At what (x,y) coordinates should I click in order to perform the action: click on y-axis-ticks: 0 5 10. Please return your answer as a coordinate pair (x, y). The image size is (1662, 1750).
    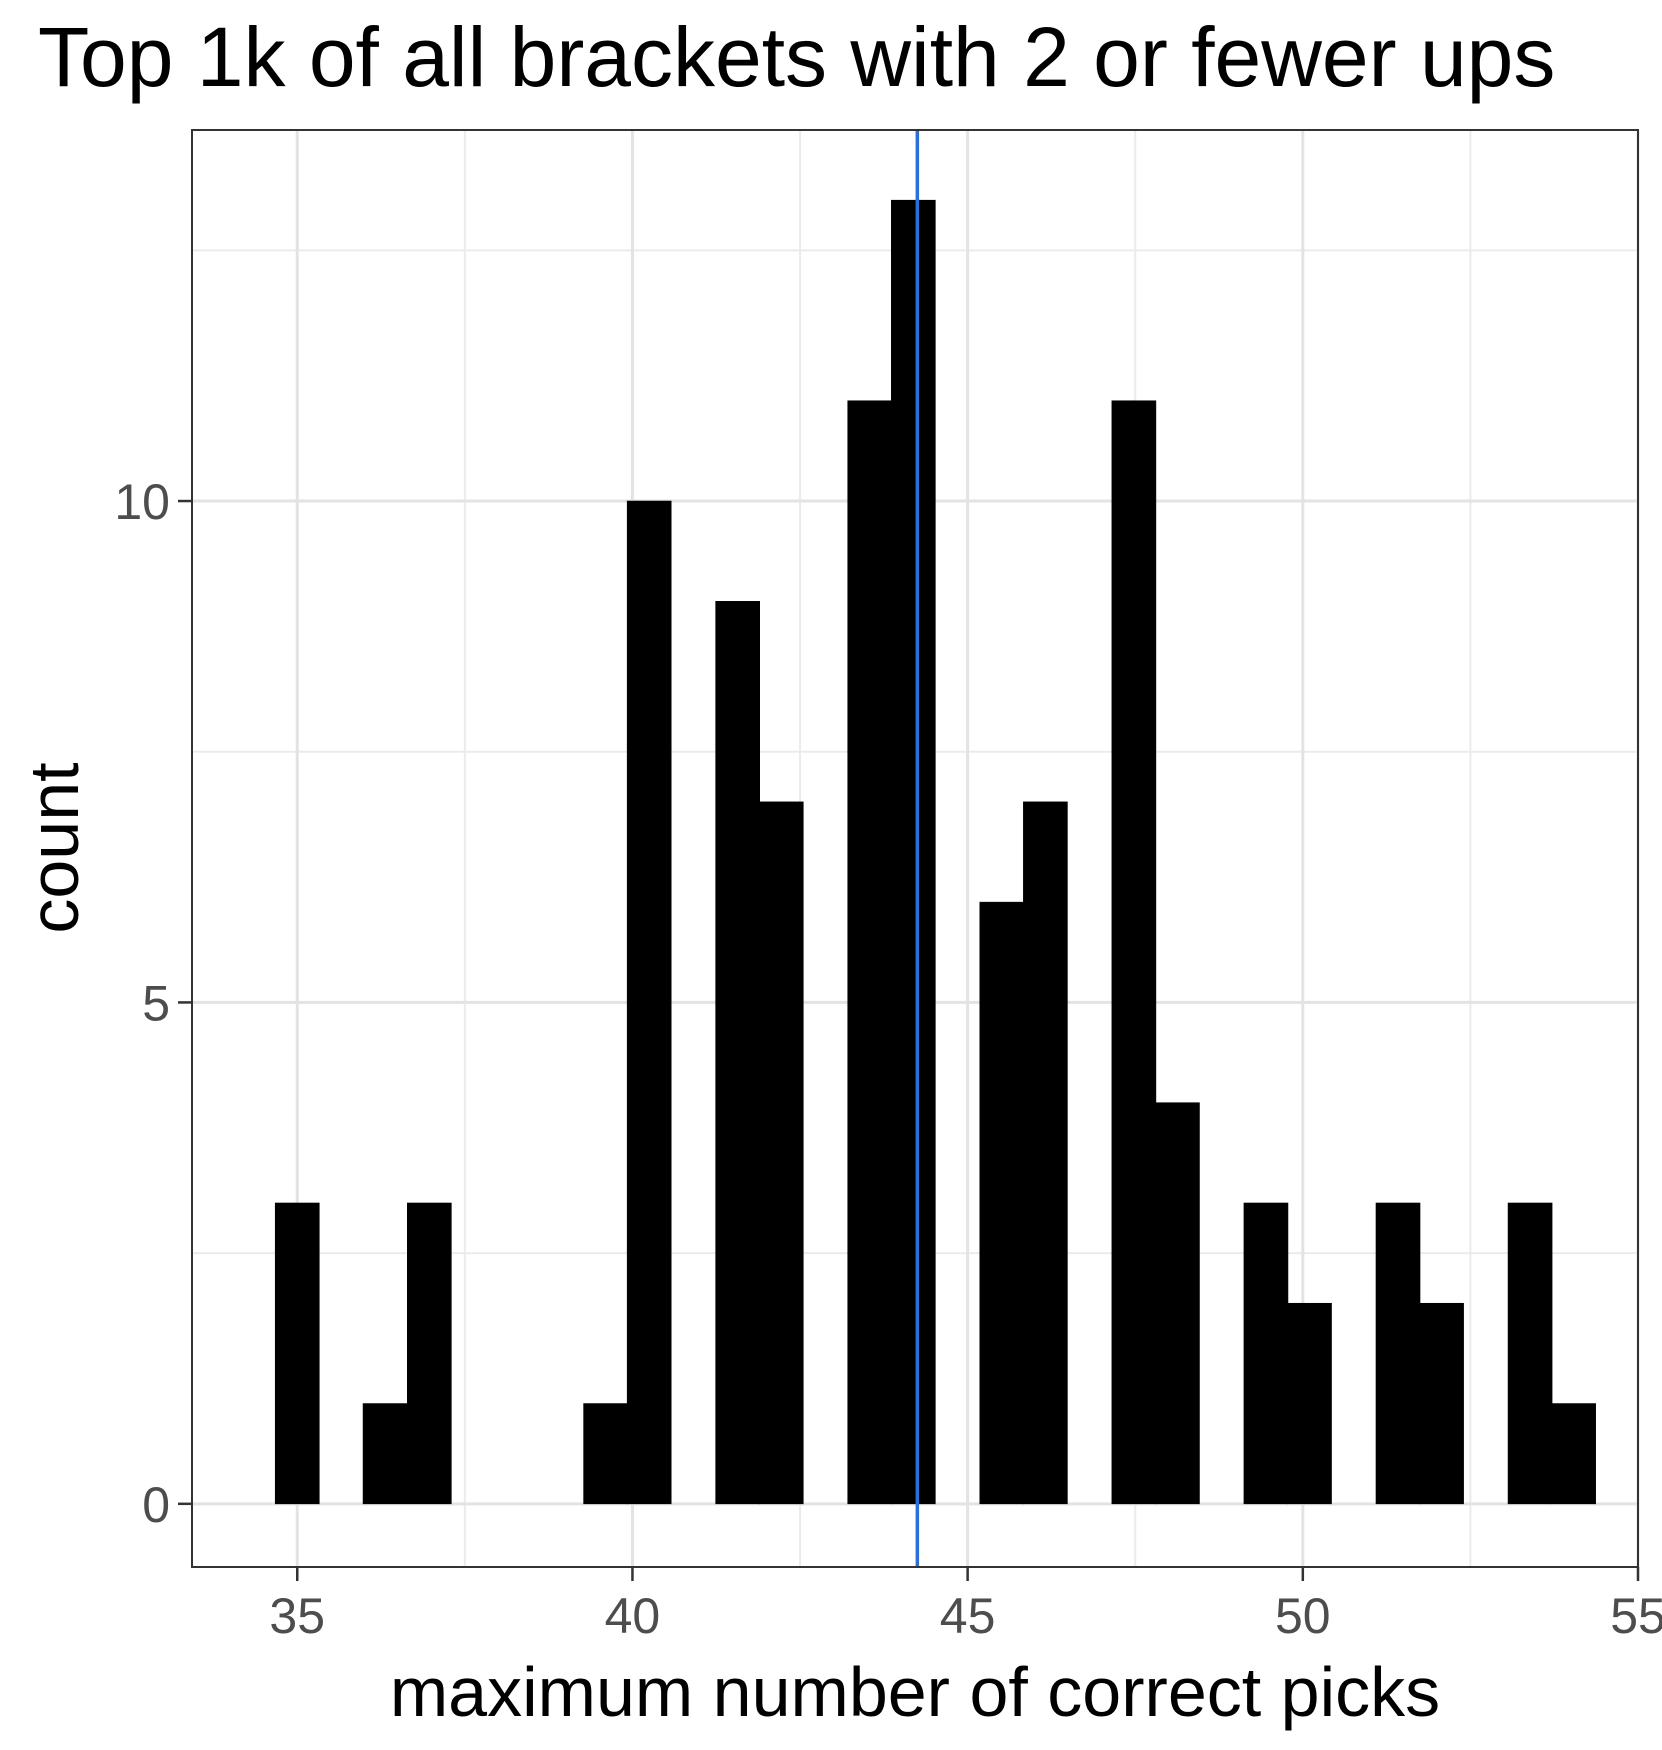
    Looking at the image, I should click on (153, 1003).